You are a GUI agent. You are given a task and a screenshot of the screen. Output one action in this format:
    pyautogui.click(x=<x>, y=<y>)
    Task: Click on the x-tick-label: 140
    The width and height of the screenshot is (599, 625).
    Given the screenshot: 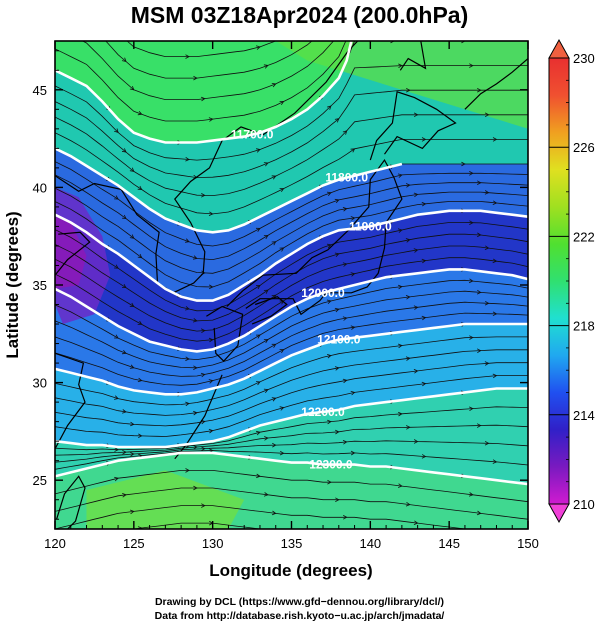 What is the action you would take?
    pyautogui.click(x=370, y=543)
    